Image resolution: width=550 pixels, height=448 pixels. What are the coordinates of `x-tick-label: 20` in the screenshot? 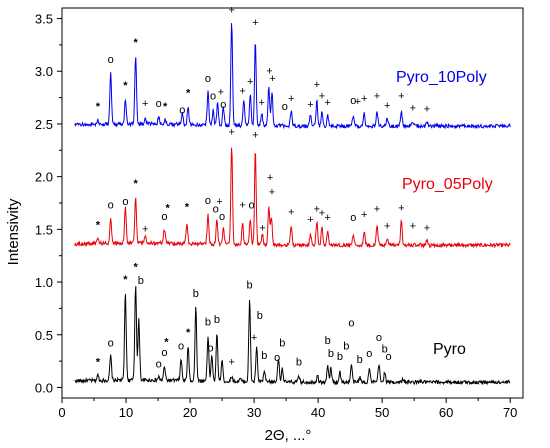 It's located at (190, 412).